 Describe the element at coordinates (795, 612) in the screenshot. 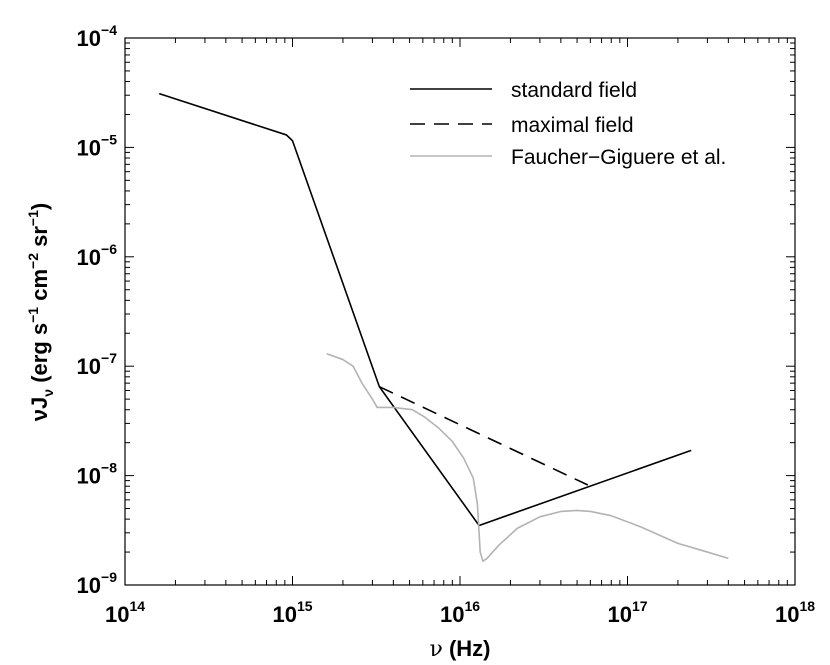

I see `x-tick-label: 1018` at that location.